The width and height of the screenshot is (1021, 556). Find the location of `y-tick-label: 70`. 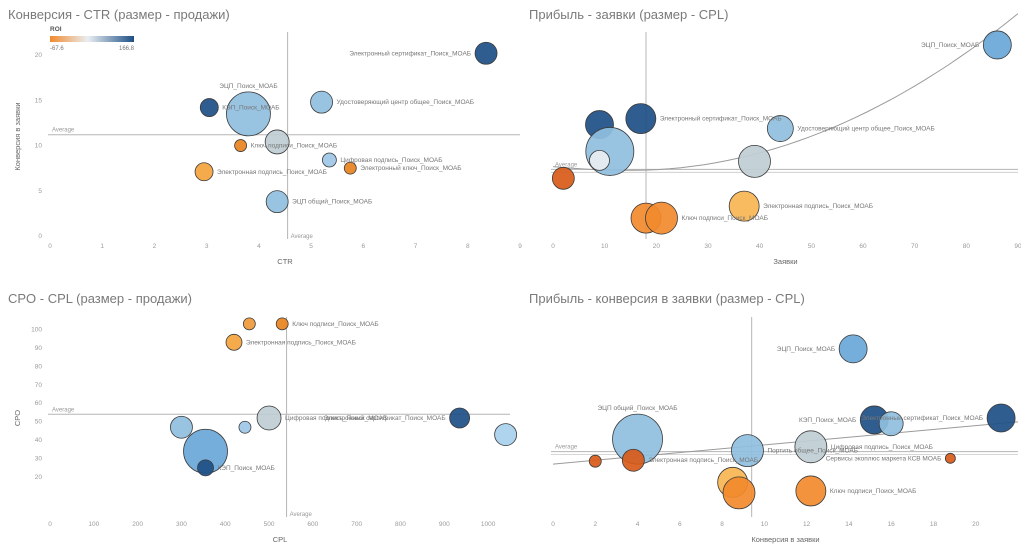

y-tick-label: 70 is located at coordinates (39, 385).